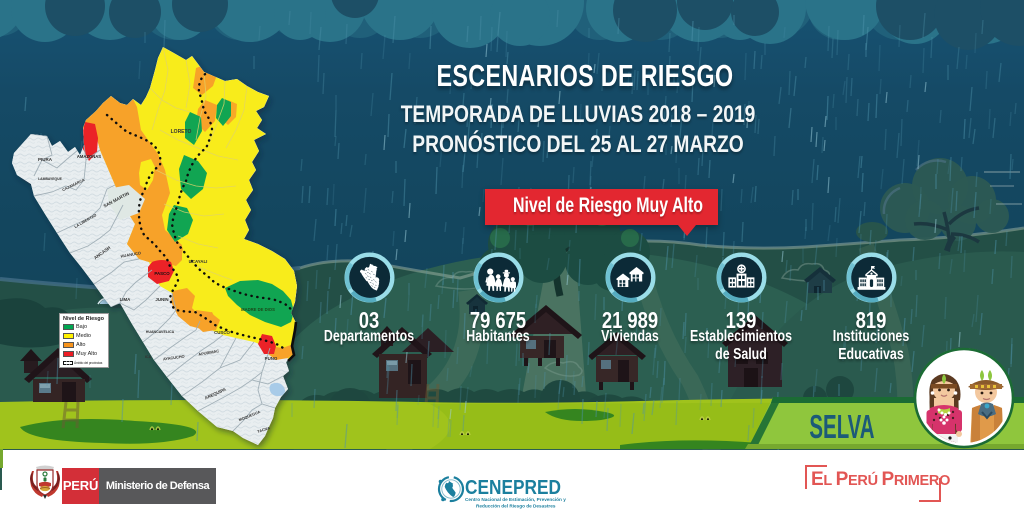 The image size is (1024, 512). Describe the element at coordinates (264, 430) in the screenshot. I see `svg-text: TACNA` at that location.